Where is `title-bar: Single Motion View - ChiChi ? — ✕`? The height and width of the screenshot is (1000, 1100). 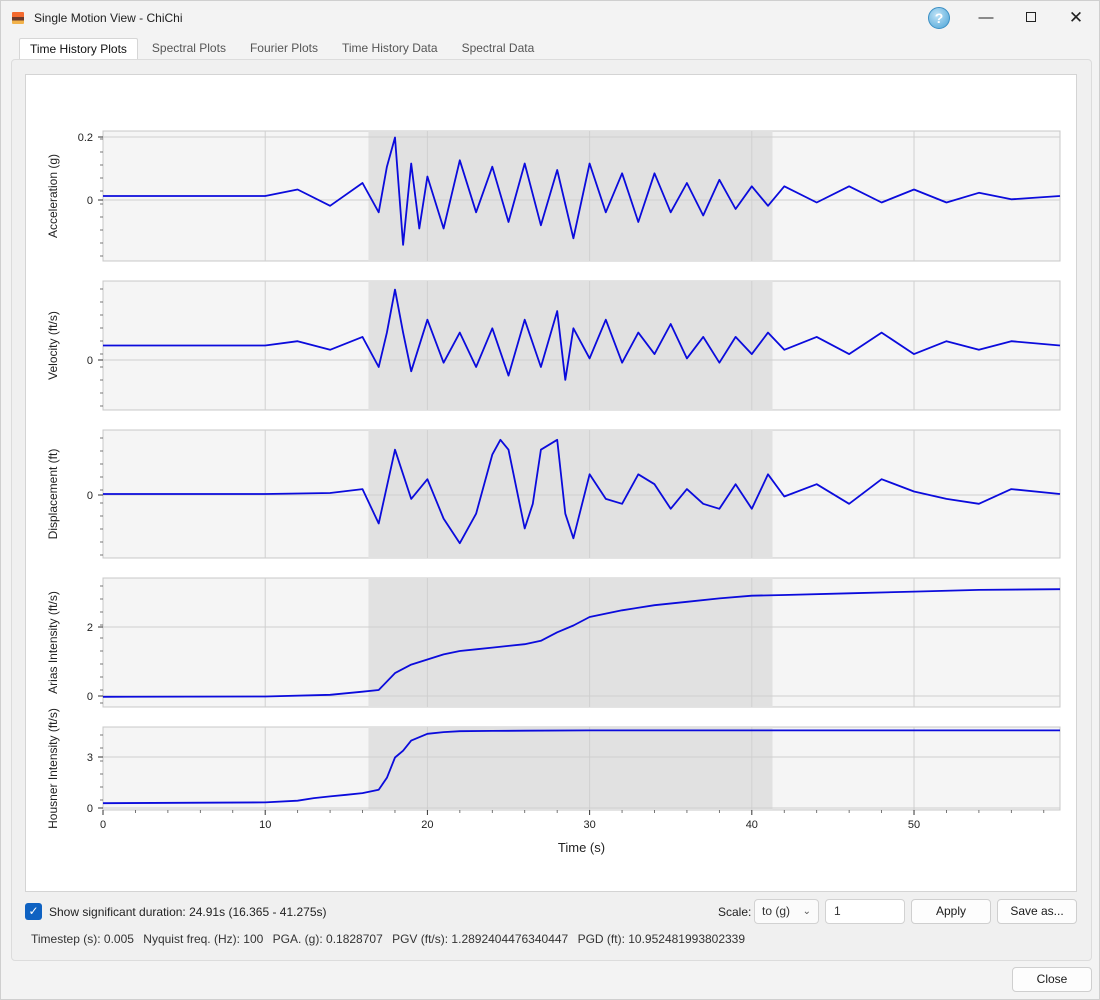 title-bar: Single Motion View - ChiChi ? — ✕ is located at coordinates (550, 18).